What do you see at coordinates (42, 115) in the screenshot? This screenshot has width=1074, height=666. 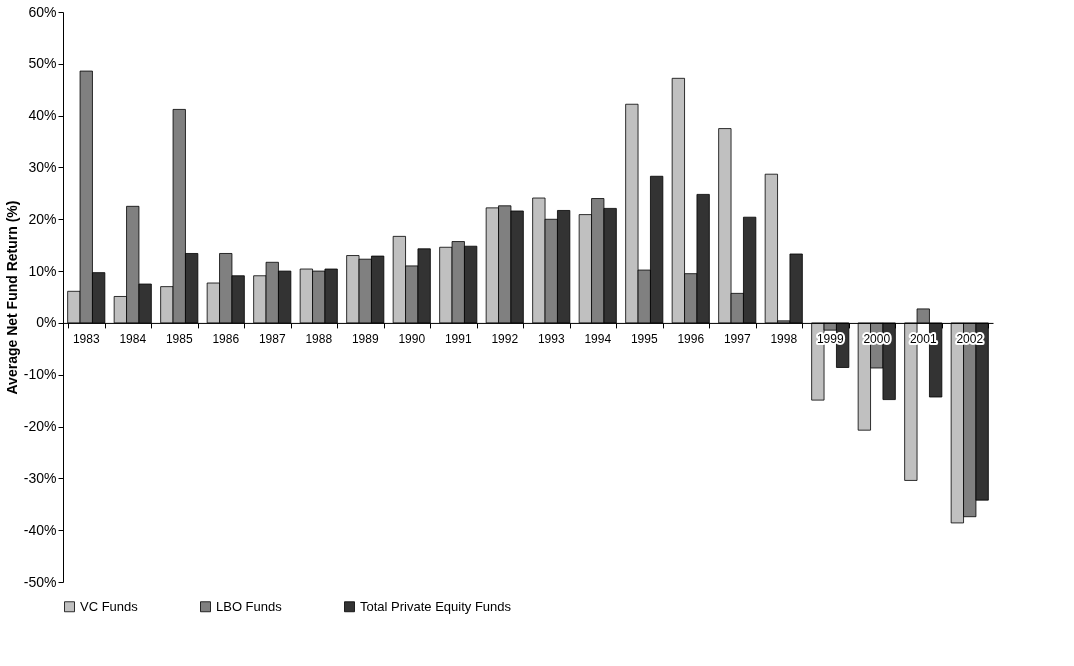 I see `y-tick-label: 40%` at bounding box center [42, 115].